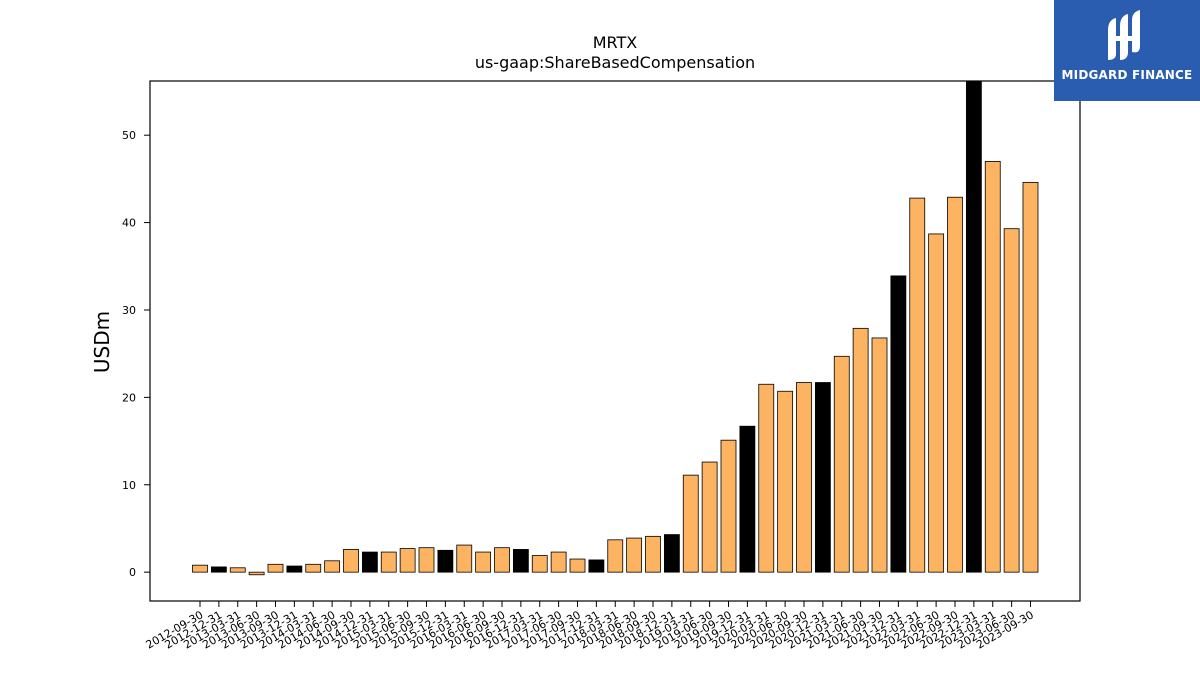  Describe the element at coordinates (129, 135) in the screenshot. I see `y-tick-label: 50` at that location.